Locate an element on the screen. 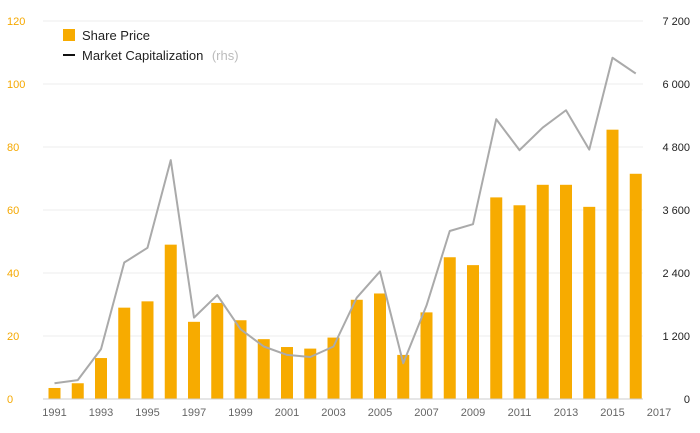 The height and width of the screenshot is (433, 700). left-axis-tick-label: 80 is located at coordinates (13, 148).